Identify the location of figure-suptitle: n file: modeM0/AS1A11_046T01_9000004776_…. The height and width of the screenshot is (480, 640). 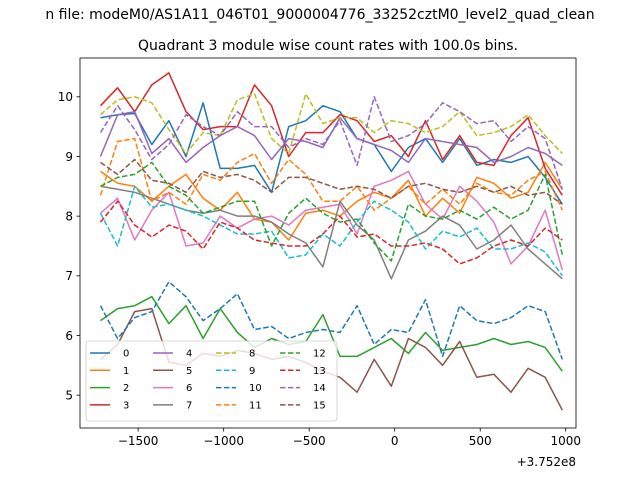
(319, 15).